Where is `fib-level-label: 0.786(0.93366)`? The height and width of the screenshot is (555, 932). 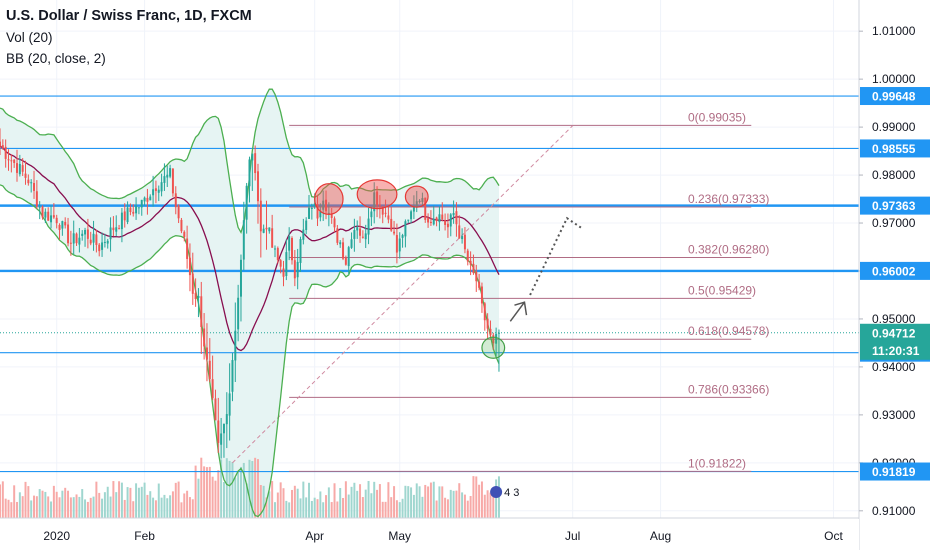 fib-level-label: 0.786(0.93366) is located at coordinates (728, 389).